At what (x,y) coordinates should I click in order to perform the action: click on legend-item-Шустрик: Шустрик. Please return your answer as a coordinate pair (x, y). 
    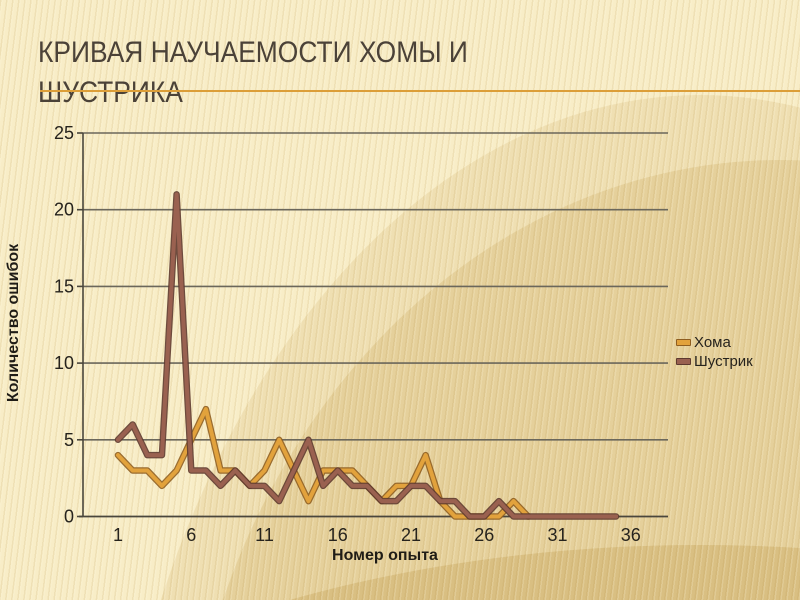
    Looking at the image, I should click on (714, 361).